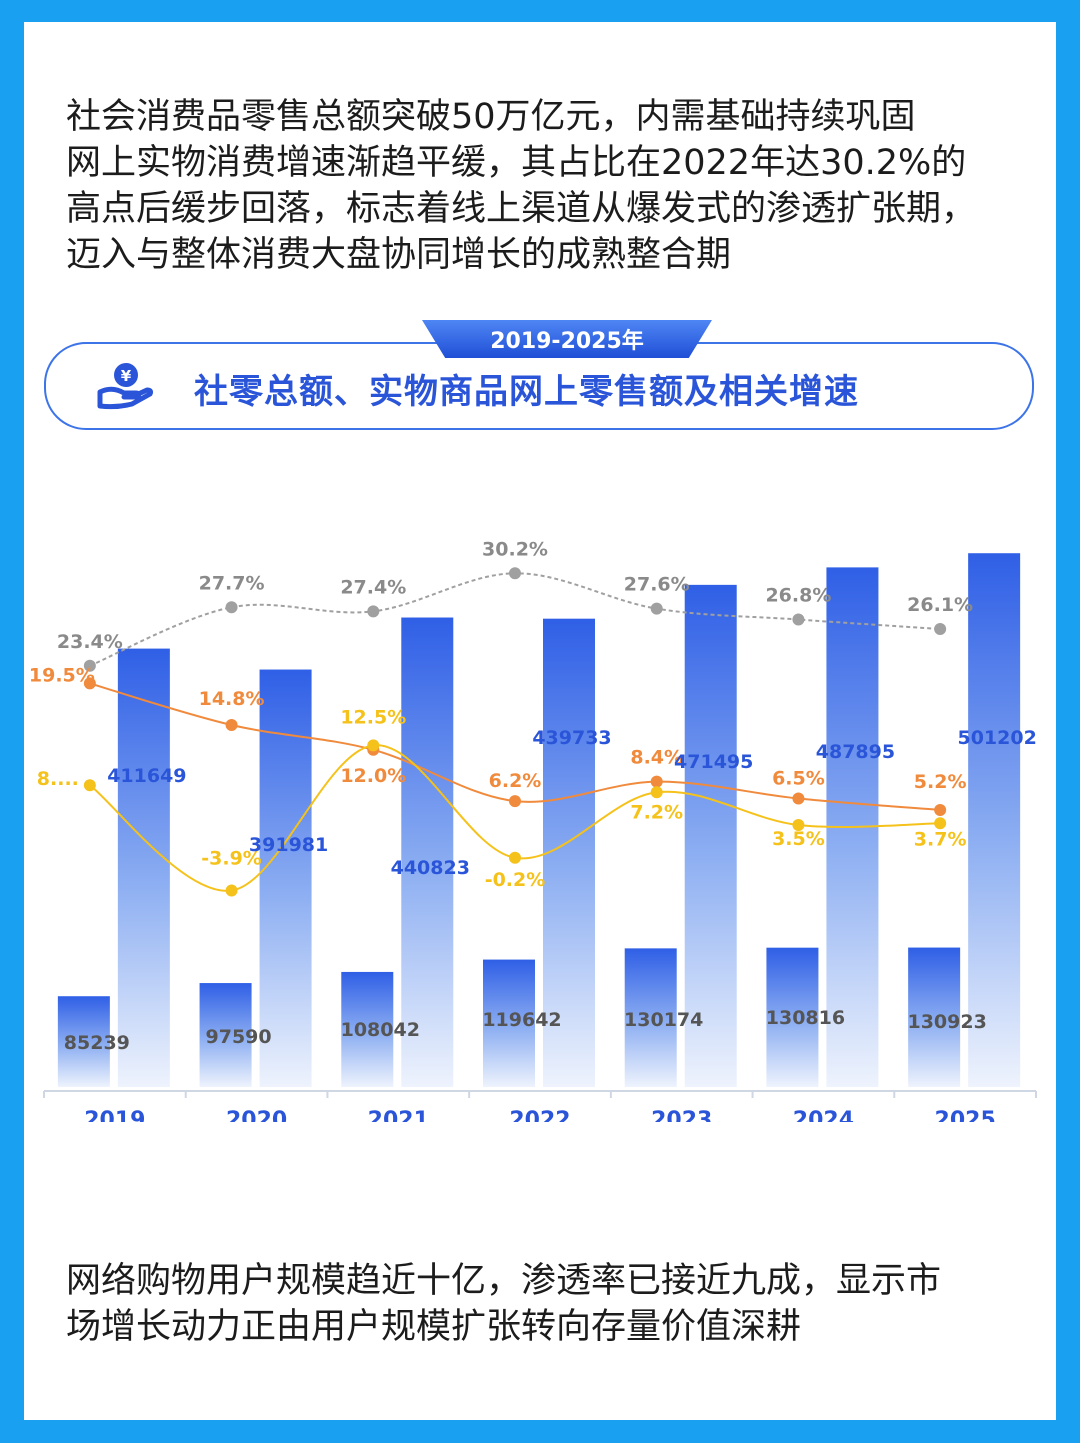 This screenshot has width=1080, height=1443. What do you see at coordinates (399, 255) in the screenshot?
I see `intro-line: 迈入与整体消费大盘协同增长的成熟整合期` at bounding box center [399, 255].